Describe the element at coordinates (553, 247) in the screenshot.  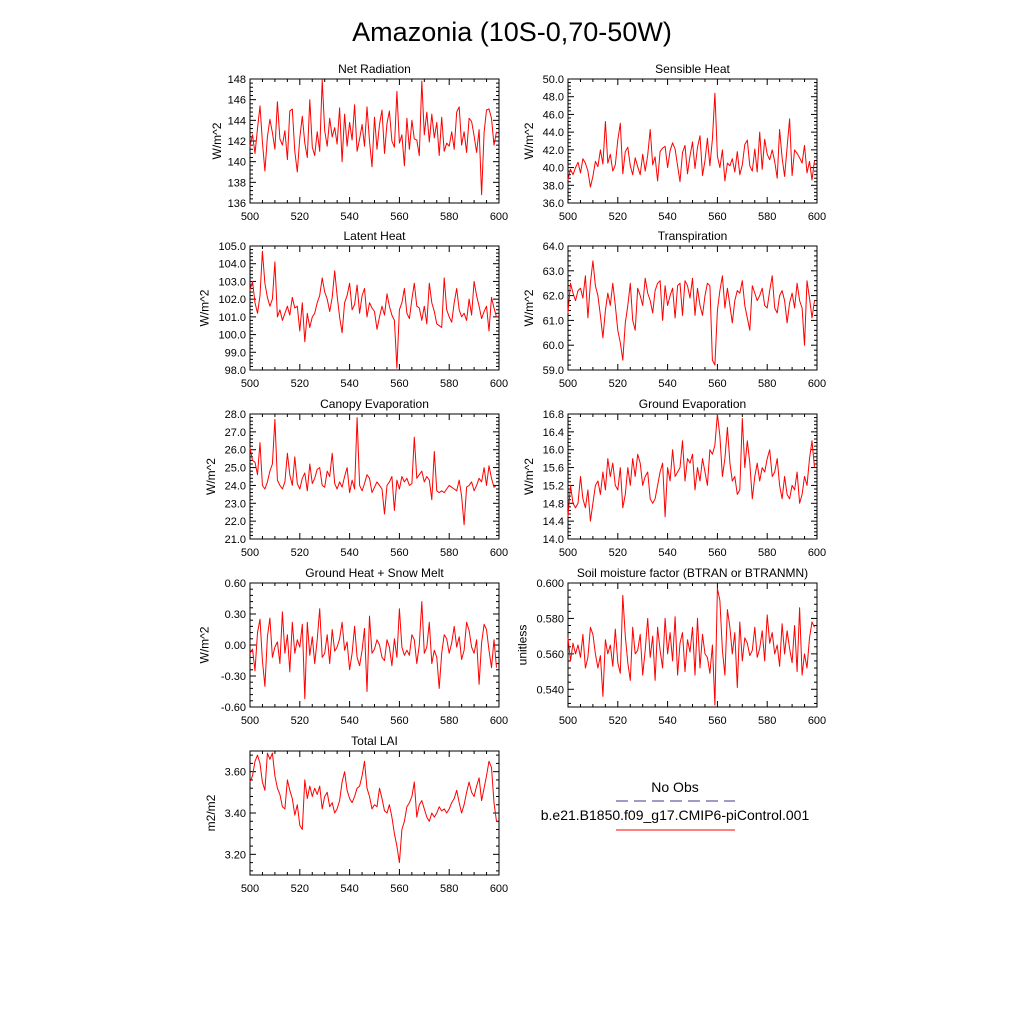
I see `y-tick-label: 64.0` at that location.